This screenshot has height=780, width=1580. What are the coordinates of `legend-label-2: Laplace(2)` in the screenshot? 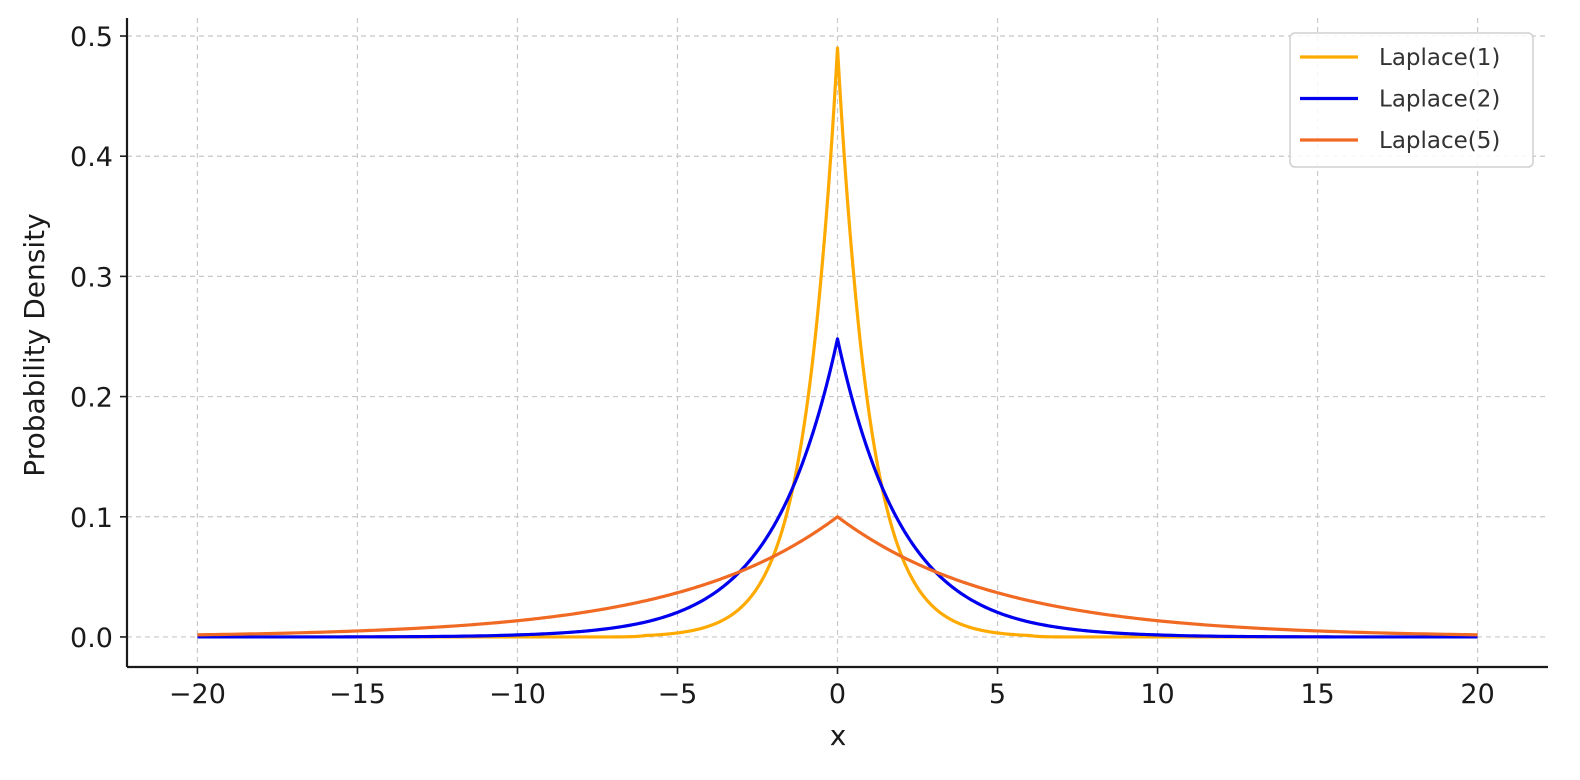 It's located at (1439, 100).